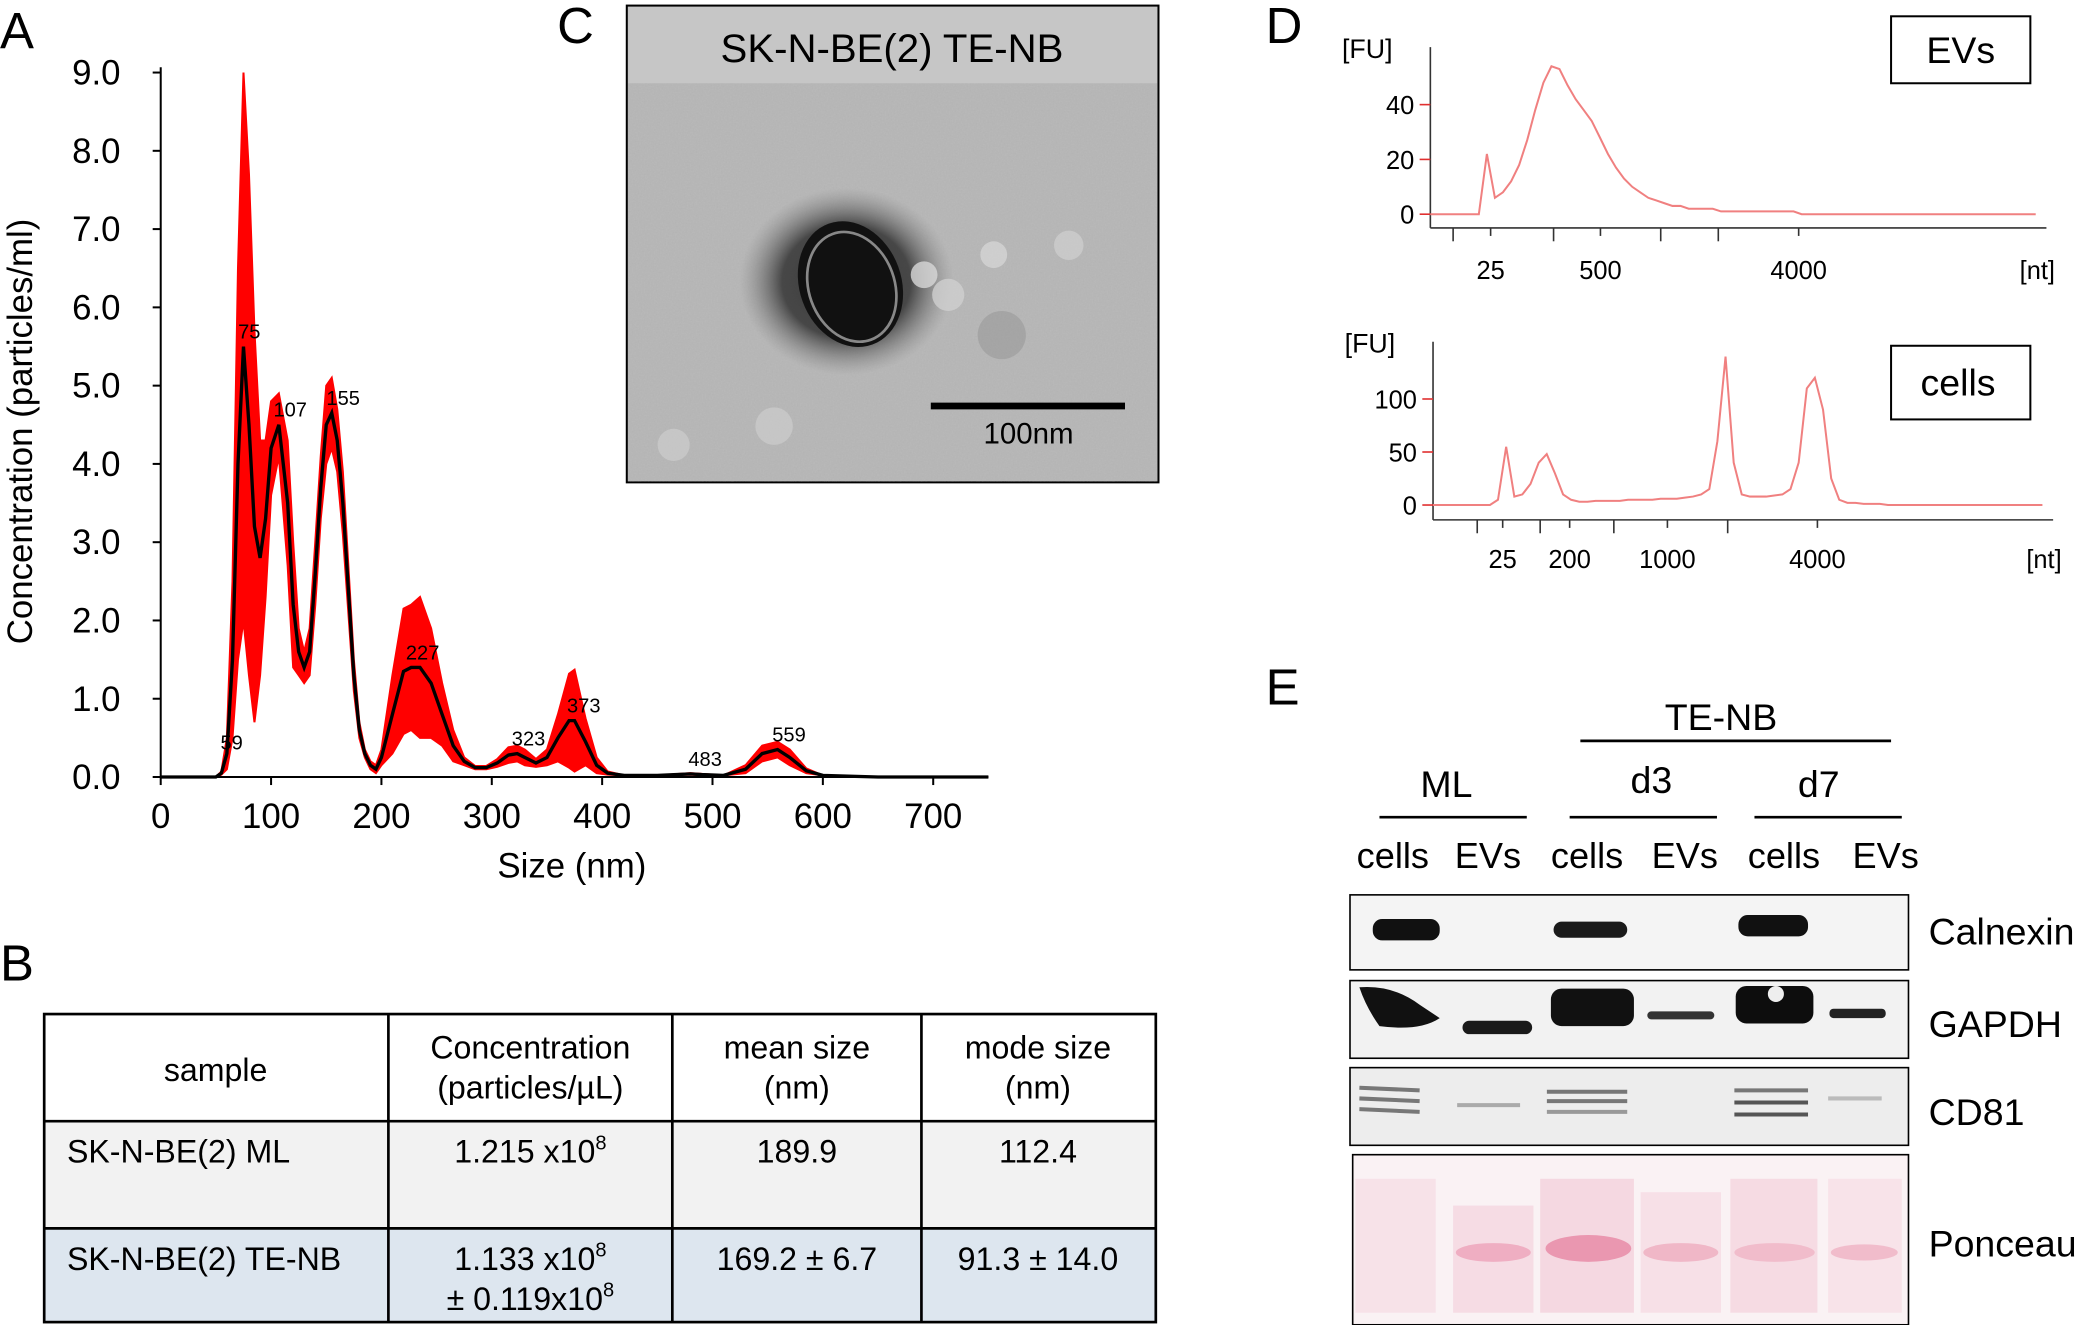  Describe the element at coordinates (1733, 140) in the screenshot. I see `trace-line` at that location.